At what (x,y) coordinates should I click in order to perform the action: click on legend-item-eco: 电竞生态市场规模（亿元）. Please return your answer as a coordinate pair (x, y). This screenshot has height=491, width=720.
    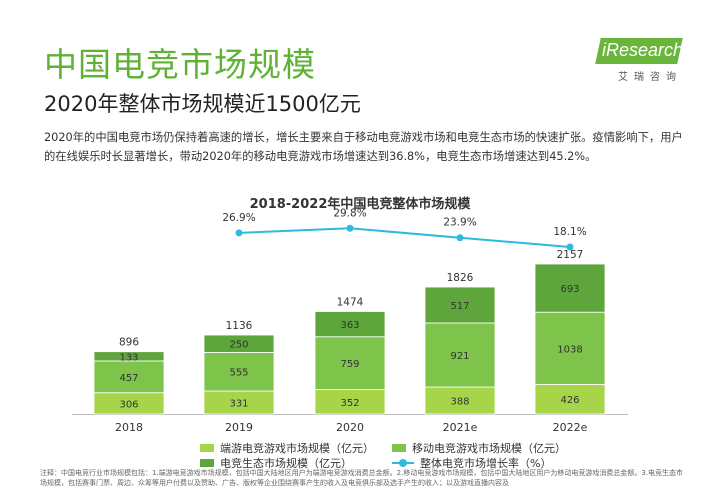
    Looking at the image, I should click on (276, 463).